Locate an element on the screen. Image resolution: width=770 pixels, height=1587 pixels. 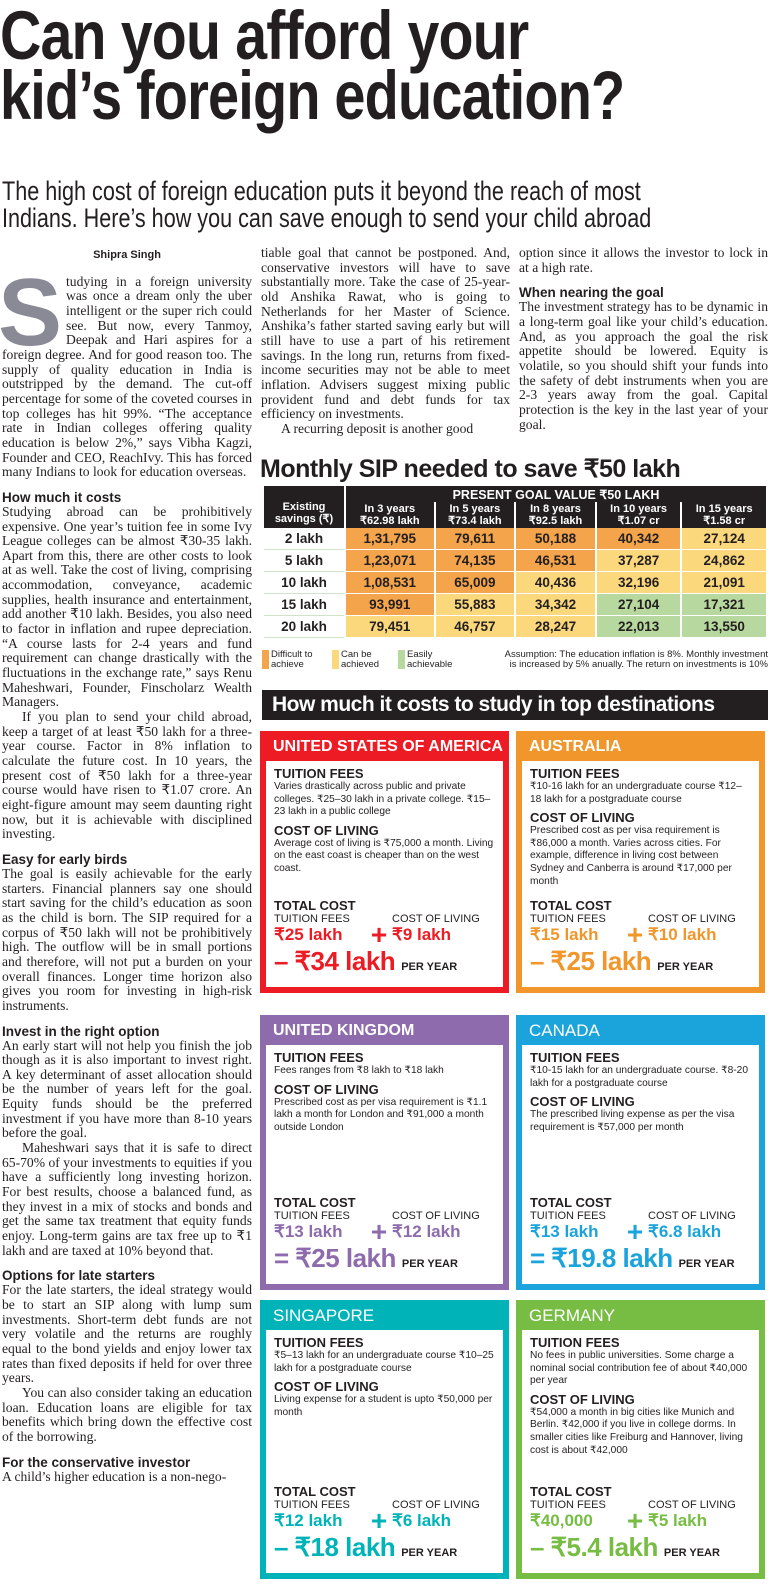
section-heading: When nearing the goal is located at coordinates (591, 293).